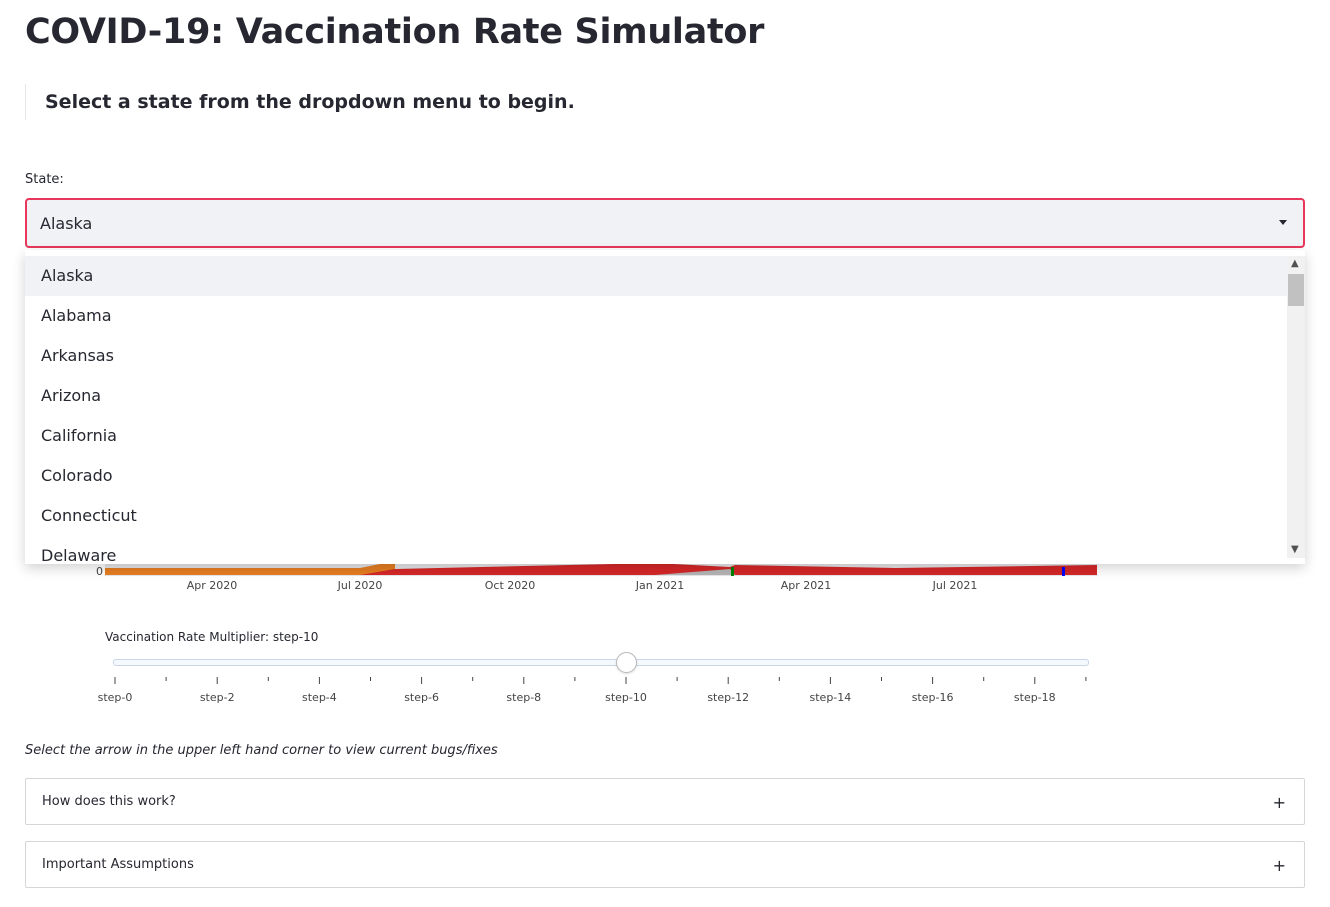 The height and width of the screenshot is (907, 1330). I want to click on expander-label: Important Assumptions, so click(118, 864).